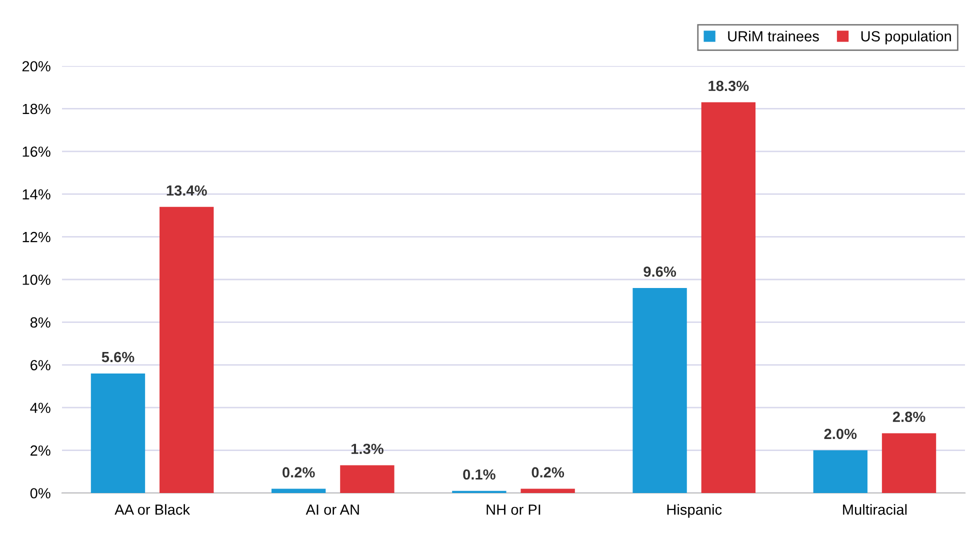 Image resolution: width=970 pixels, height=548 pixels. I want to click on data-label: 2.0%, so click(840, 434).